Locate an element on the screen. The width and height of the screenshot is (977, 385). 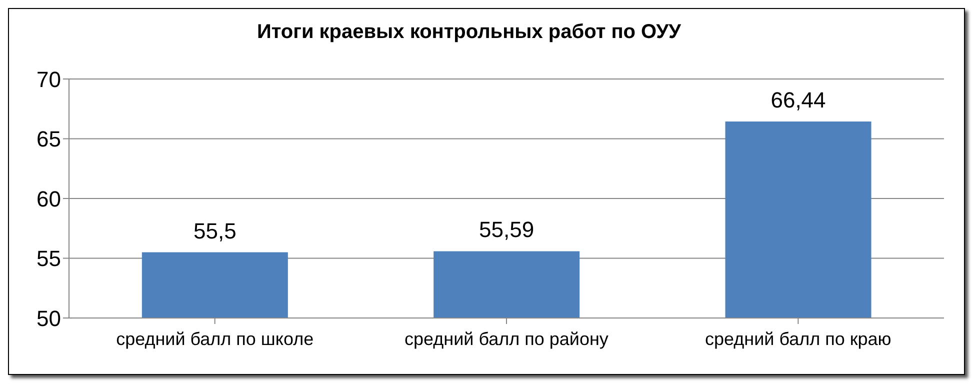
data-label: 66,44 is located at coordinates (798, 100).